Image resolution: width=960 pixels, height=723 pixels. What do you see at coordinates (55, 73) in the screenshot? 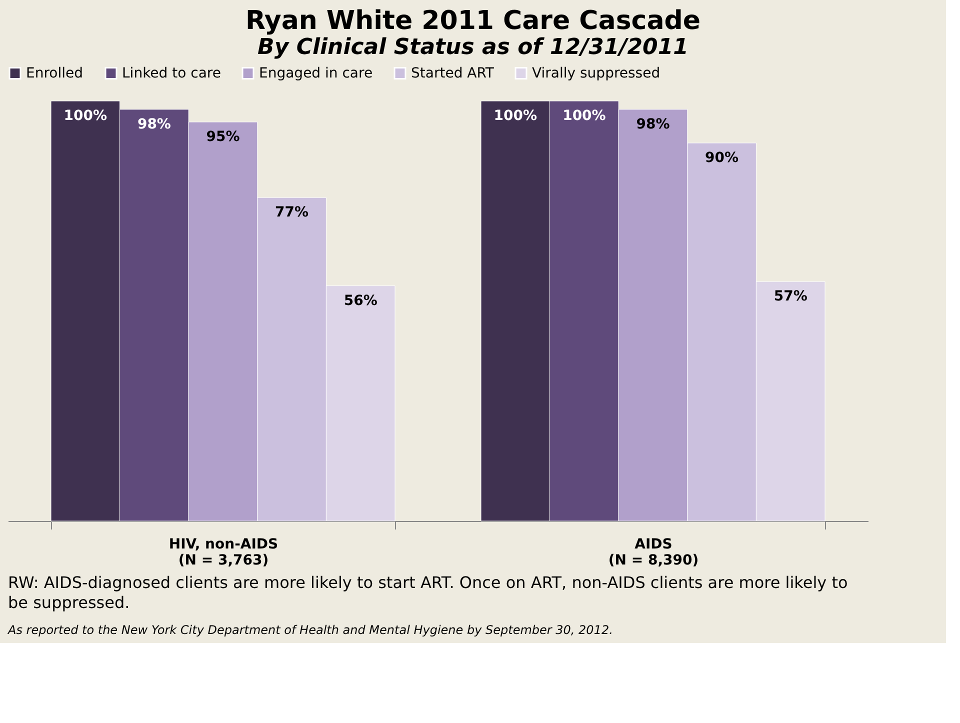
I see `legend-label: Enrolled` at bounding box center [55, 73].